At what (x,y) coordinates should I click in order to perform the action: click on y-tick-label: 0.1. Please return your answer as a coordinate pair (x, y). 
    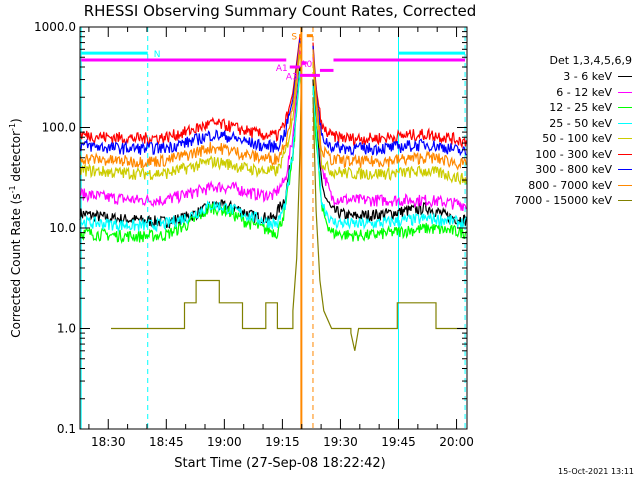
    Looking at the image, I should click on (66, 429).